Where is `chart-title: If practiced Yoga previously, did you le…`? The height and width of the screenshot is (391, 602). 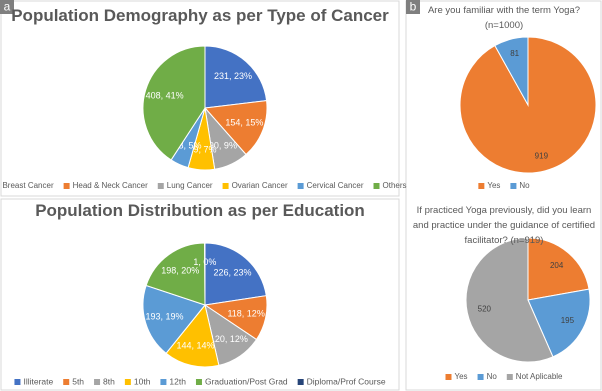 chart-title: If practiced Yoga previously, did you le… is located at coordinates (504, 225).